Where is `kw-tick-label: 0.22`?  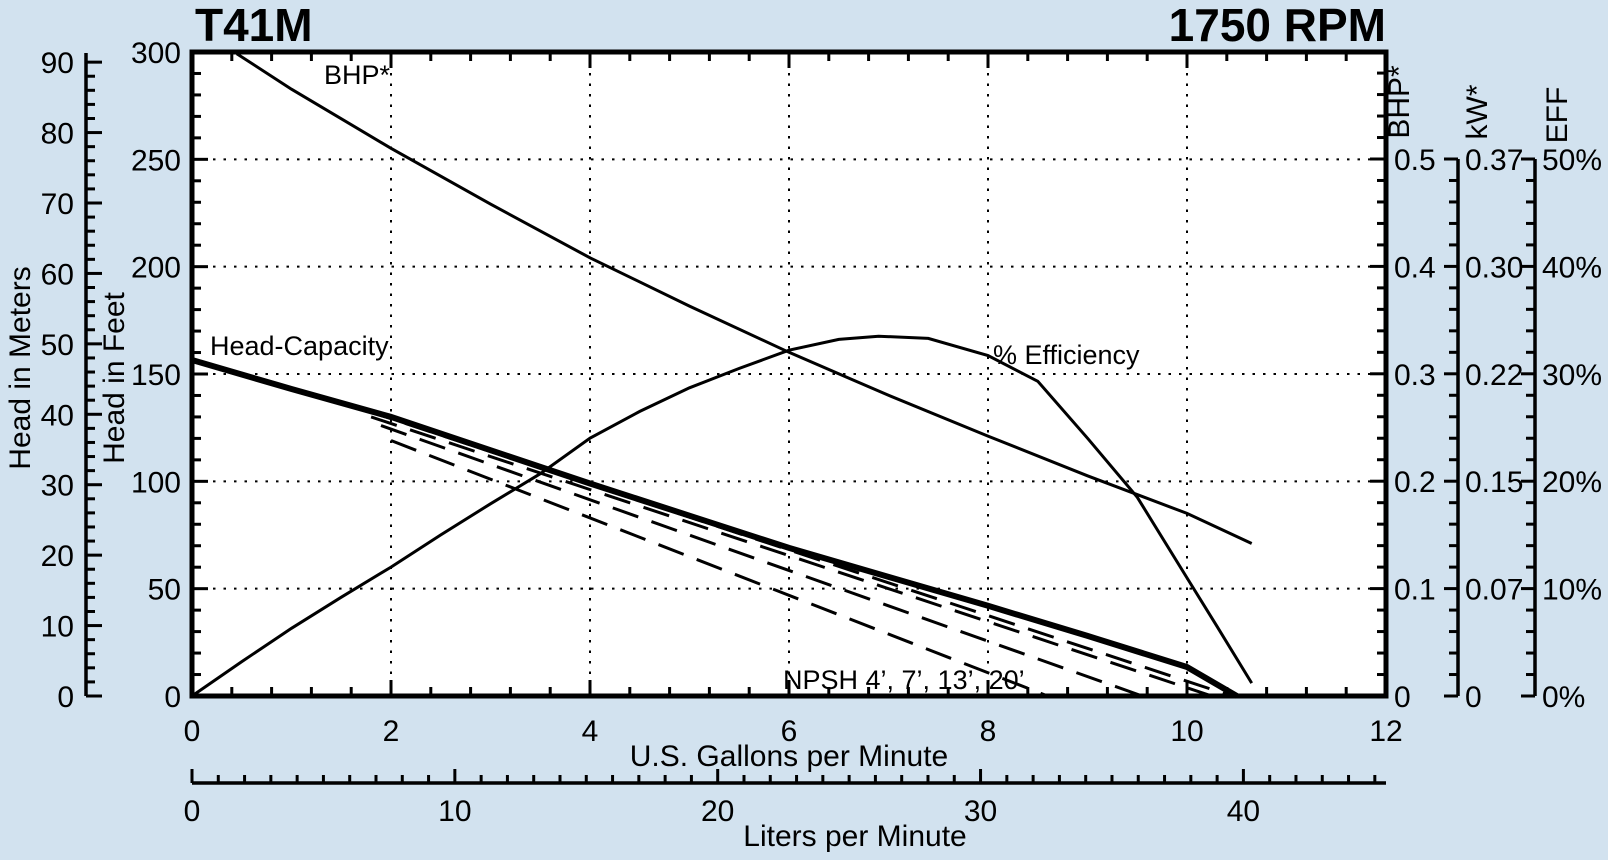
kw-tick-label: 0.22 is located at coordinates (1494, 375).